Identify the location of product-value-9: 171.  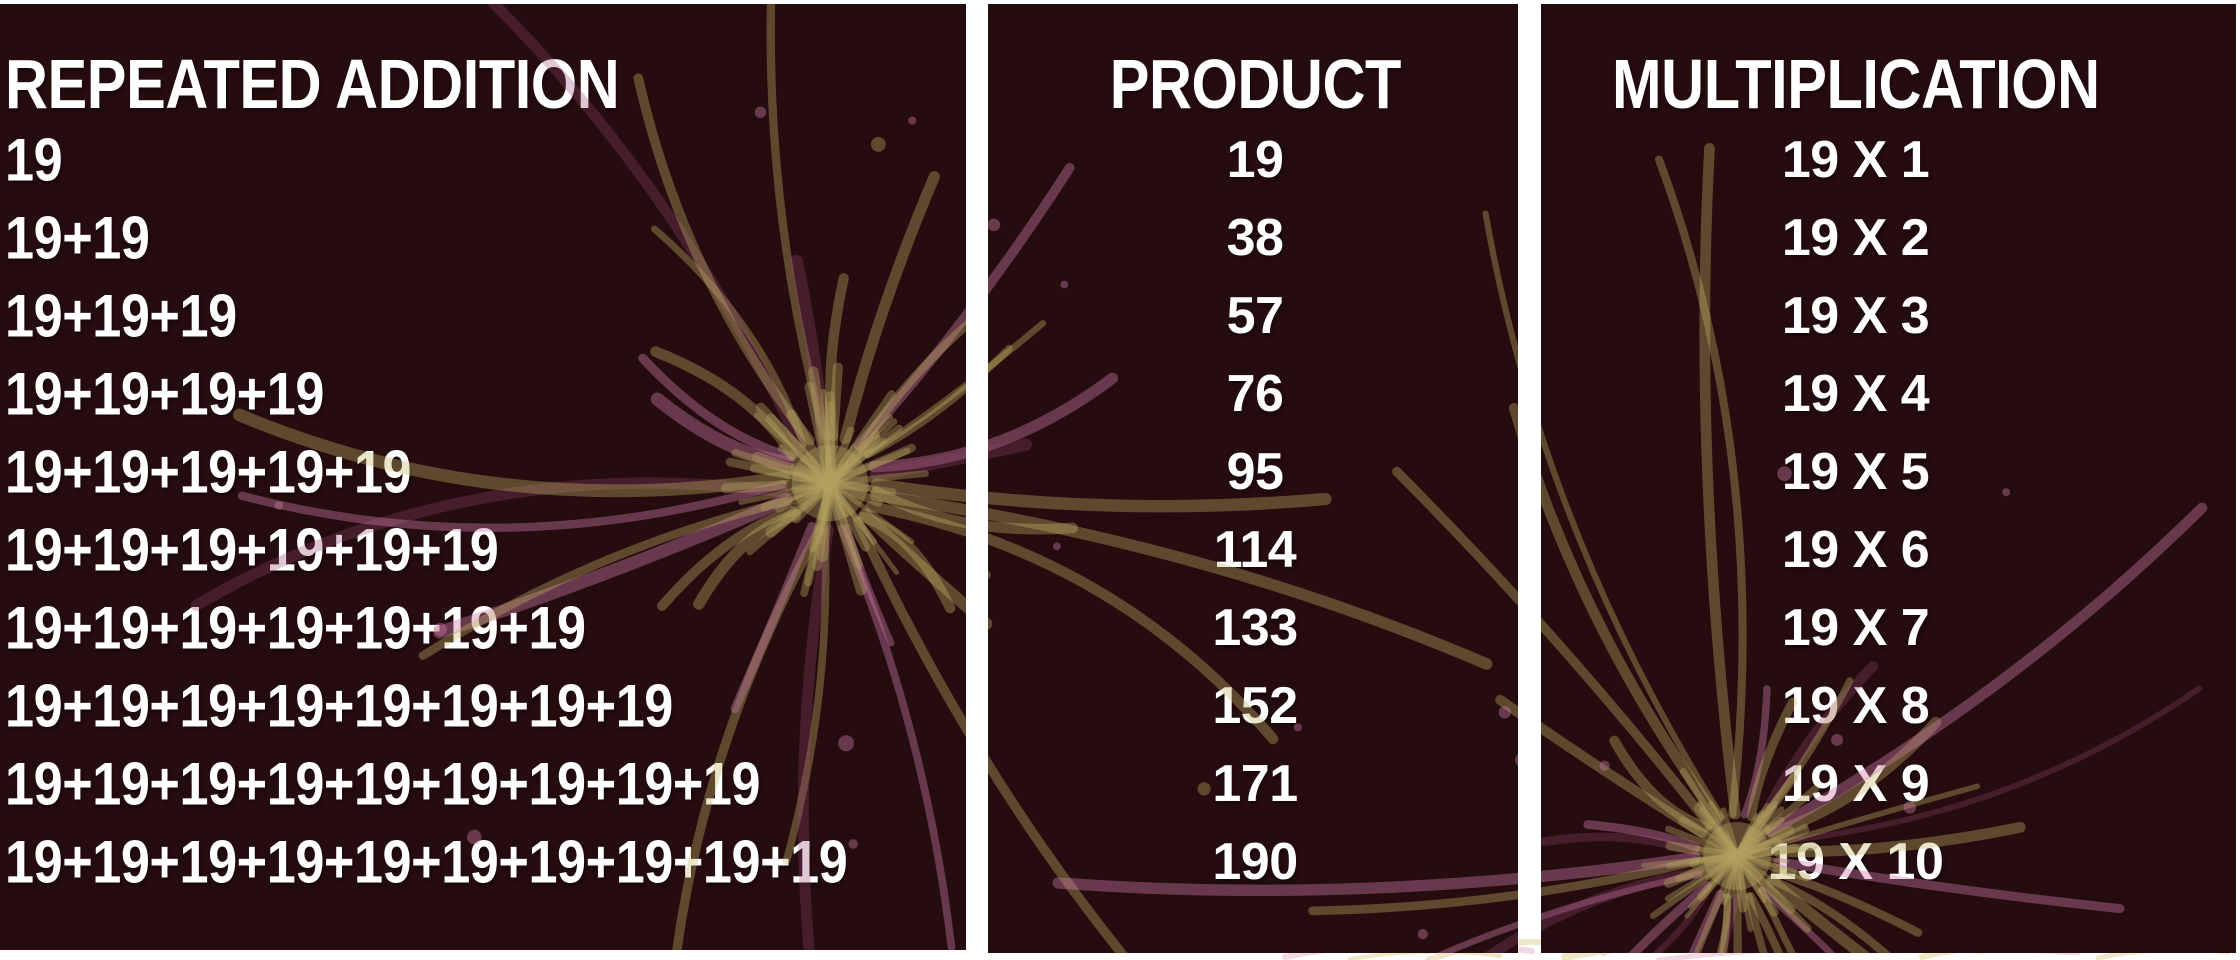
(1255, 784).